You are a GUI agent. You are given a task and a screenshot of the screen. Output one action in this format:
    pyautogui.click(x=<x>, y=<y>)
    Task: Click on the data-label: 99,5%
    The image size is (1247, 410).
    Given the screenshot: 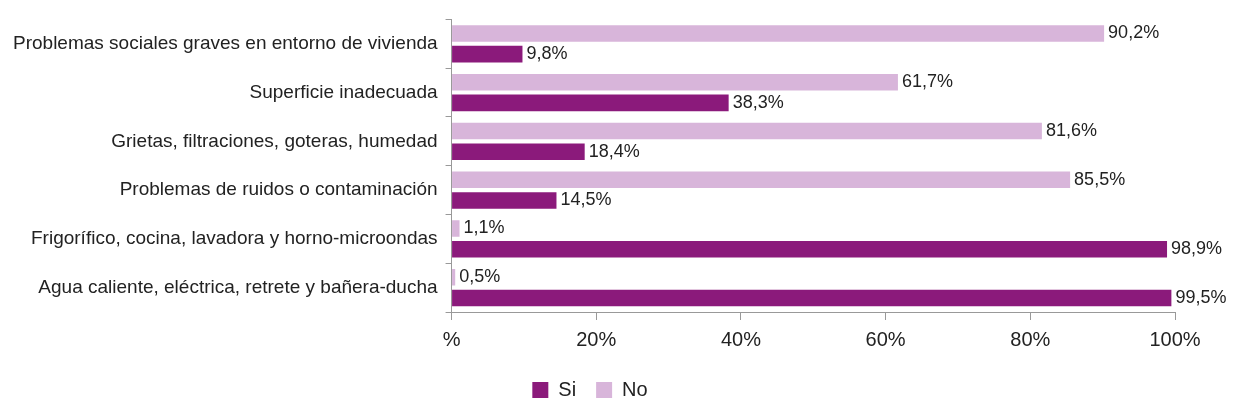 What is the action you would take?
    pyautogui.click(x=1201, y=296)
    